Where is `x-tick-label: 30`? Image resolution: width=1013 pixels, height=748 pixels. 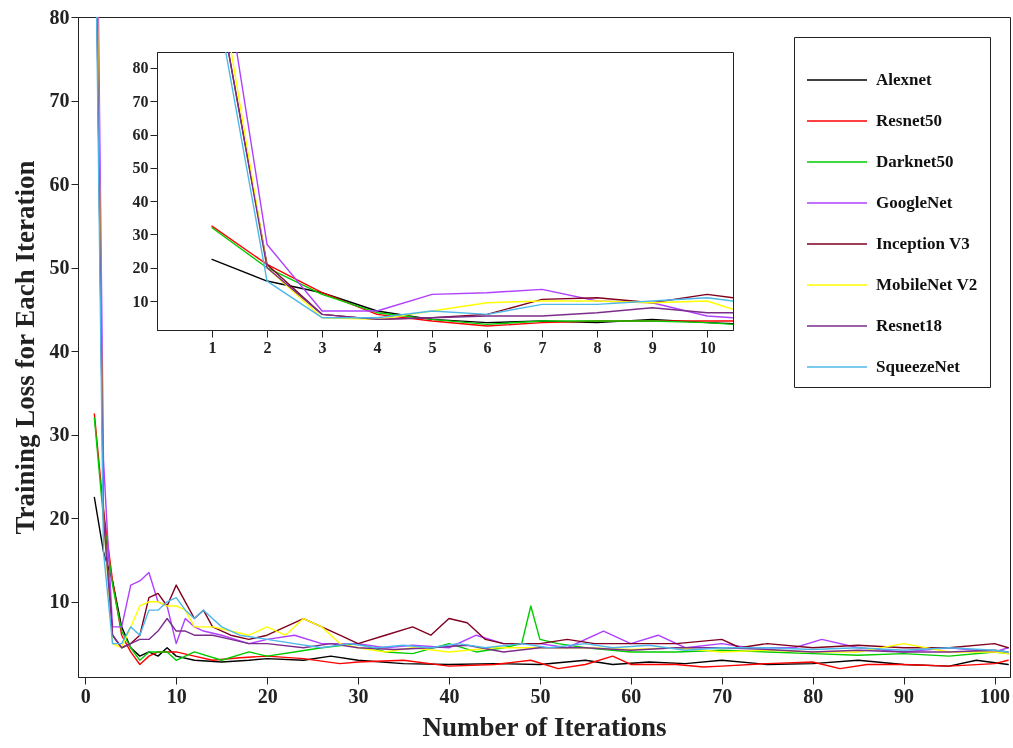 x-tick-label: 30 is located at coordinates (358, 695).